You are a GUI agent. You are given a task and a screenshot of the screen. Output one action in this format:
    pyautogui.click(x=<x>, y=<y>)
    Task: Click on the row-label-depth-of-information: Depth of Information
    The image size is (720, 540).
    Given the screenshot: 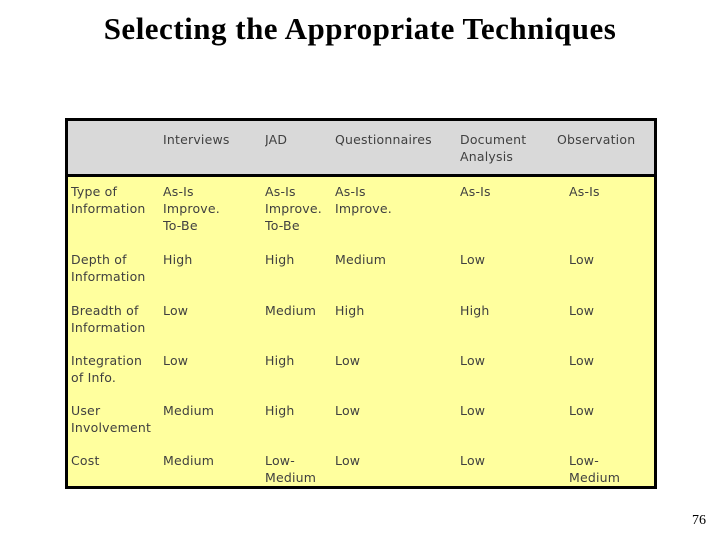 What is the action you would take?
    pyautogui.click(x=108, y=268)
    